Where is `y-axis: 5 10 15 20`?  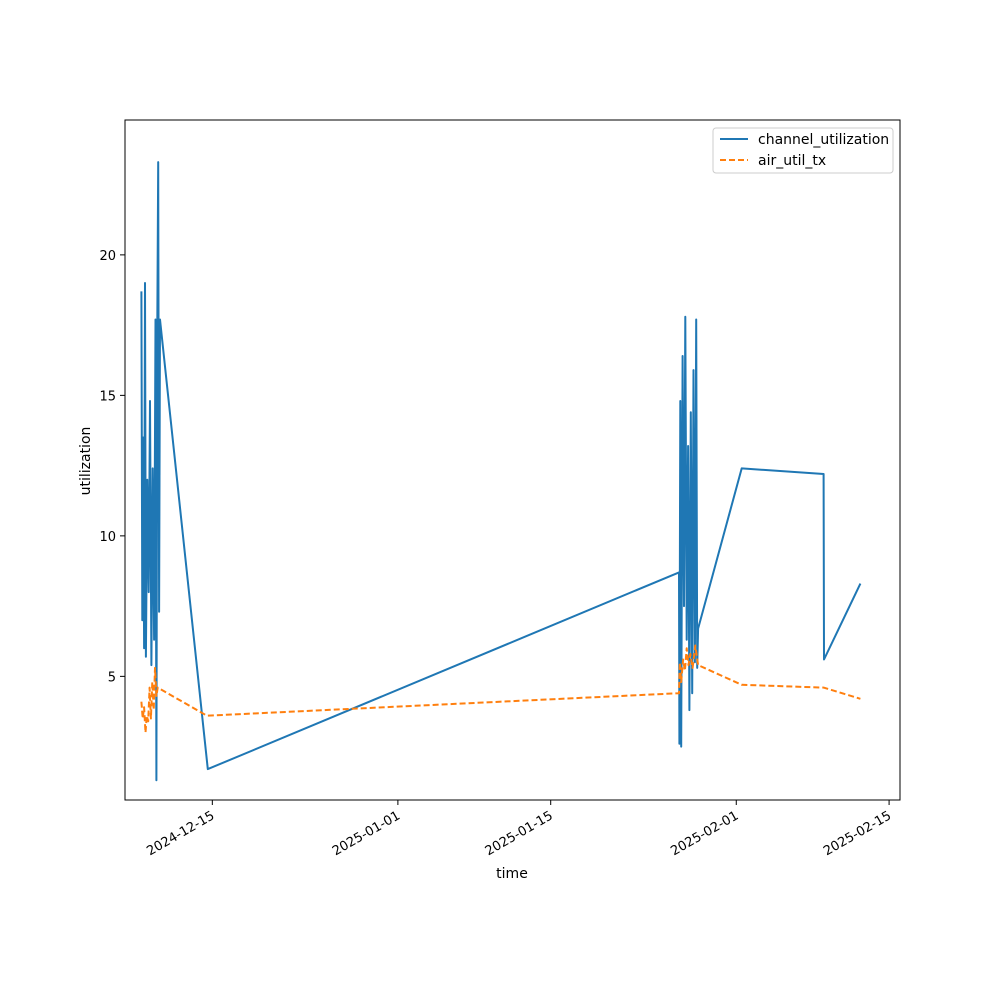
y-axis: 5 10 15 20 is located at coordinates (112, 467).